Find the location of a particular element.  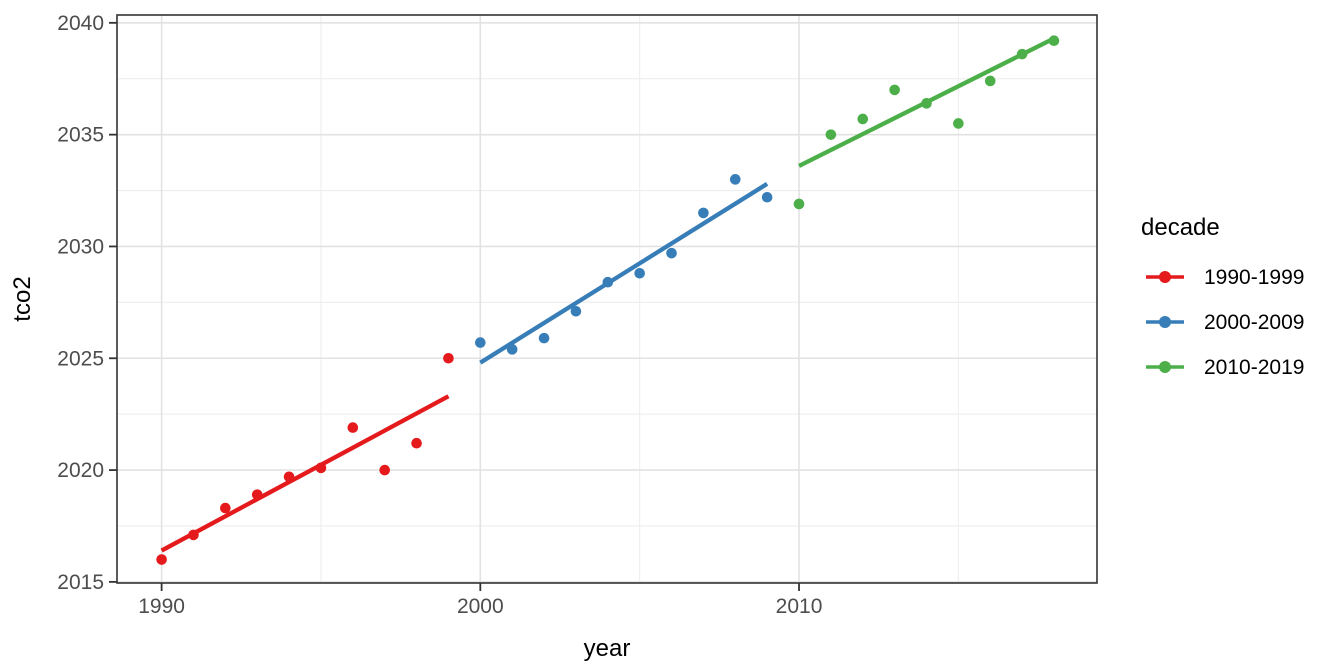

y-axis-title: tco2 is located at coordinates (22, 298).